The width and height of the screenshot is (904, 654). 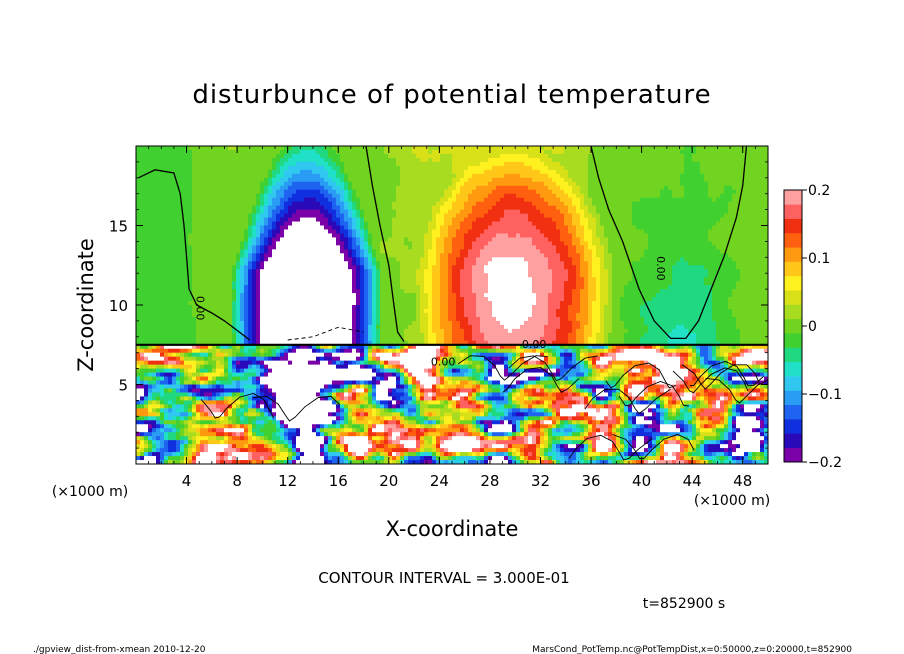 What do you see at coordinates (825, 463) in the screenshot?
I see `colorbar-tick-label: −0.2` at bounding box center [825, 463].